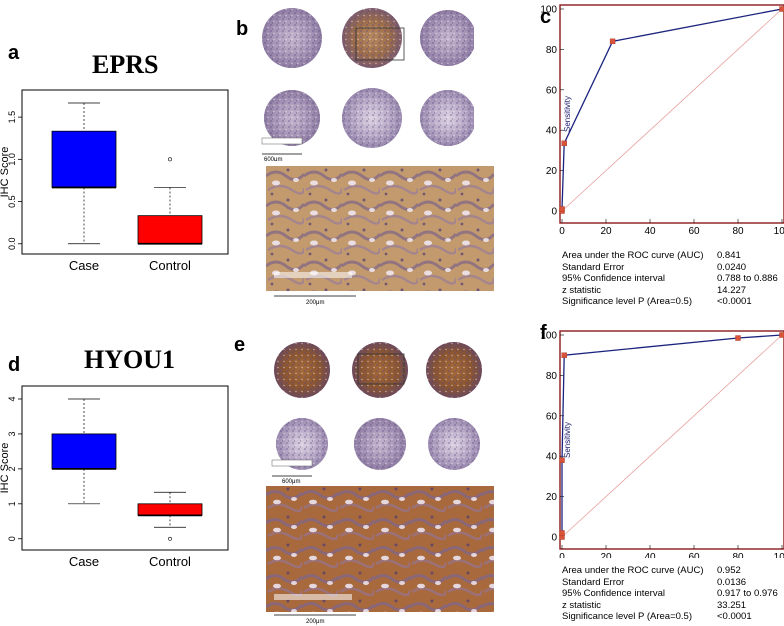 The image size is (784, 626). I want to click on gene-title-eprs: EPRS, so click(125, 64).